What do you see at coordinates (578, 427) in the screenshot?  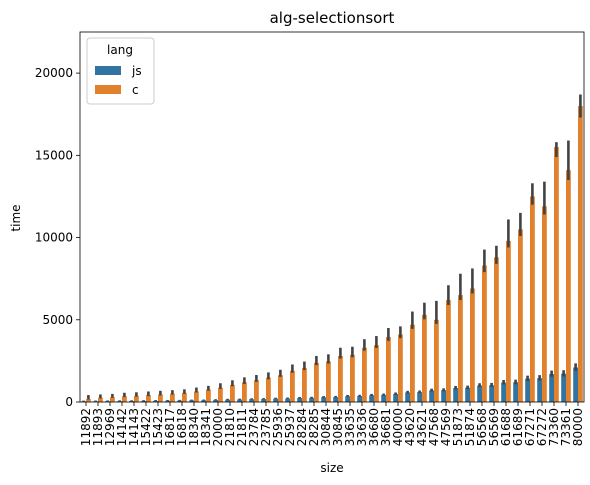 I see `x-tick-label: 80000` at bounding box center [578, 427].